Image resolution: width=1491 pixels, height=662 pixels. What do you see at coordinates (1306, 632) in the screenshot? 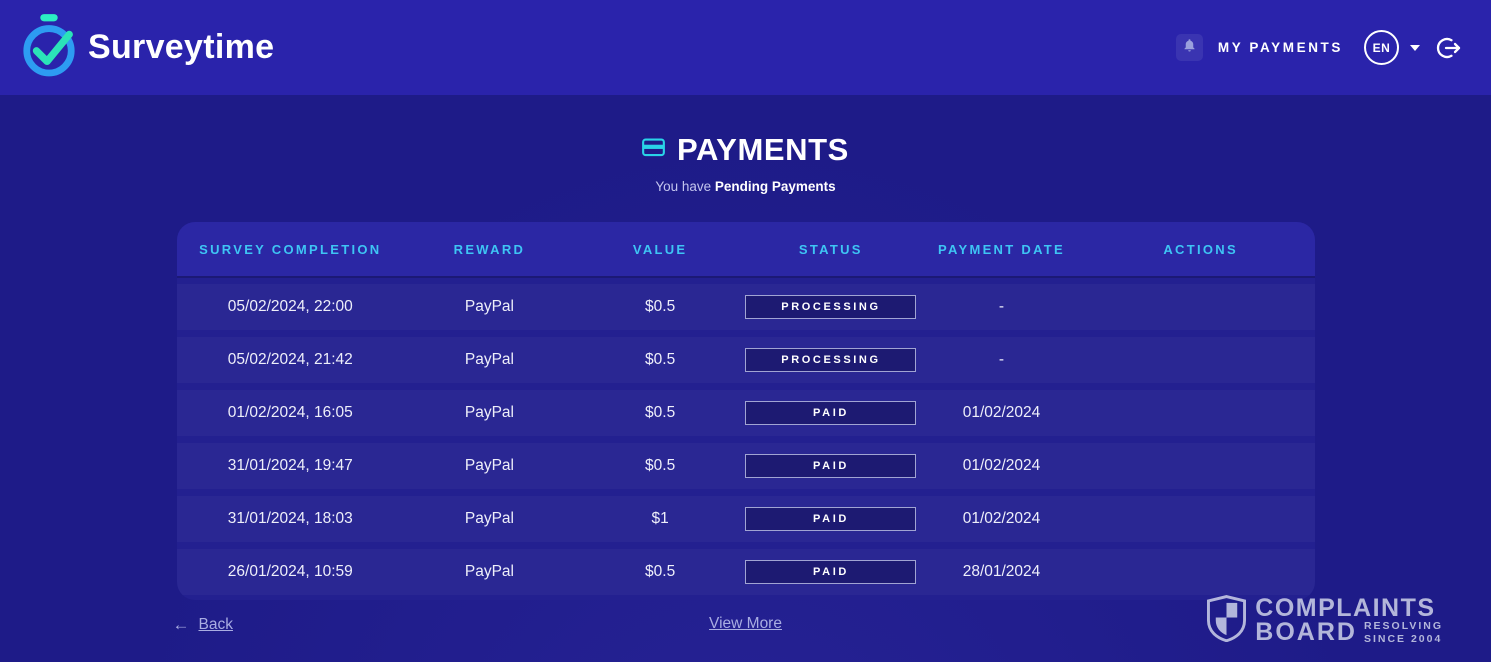
I see `watermark-line2: BOARD` at bounding box center [1306, 632].